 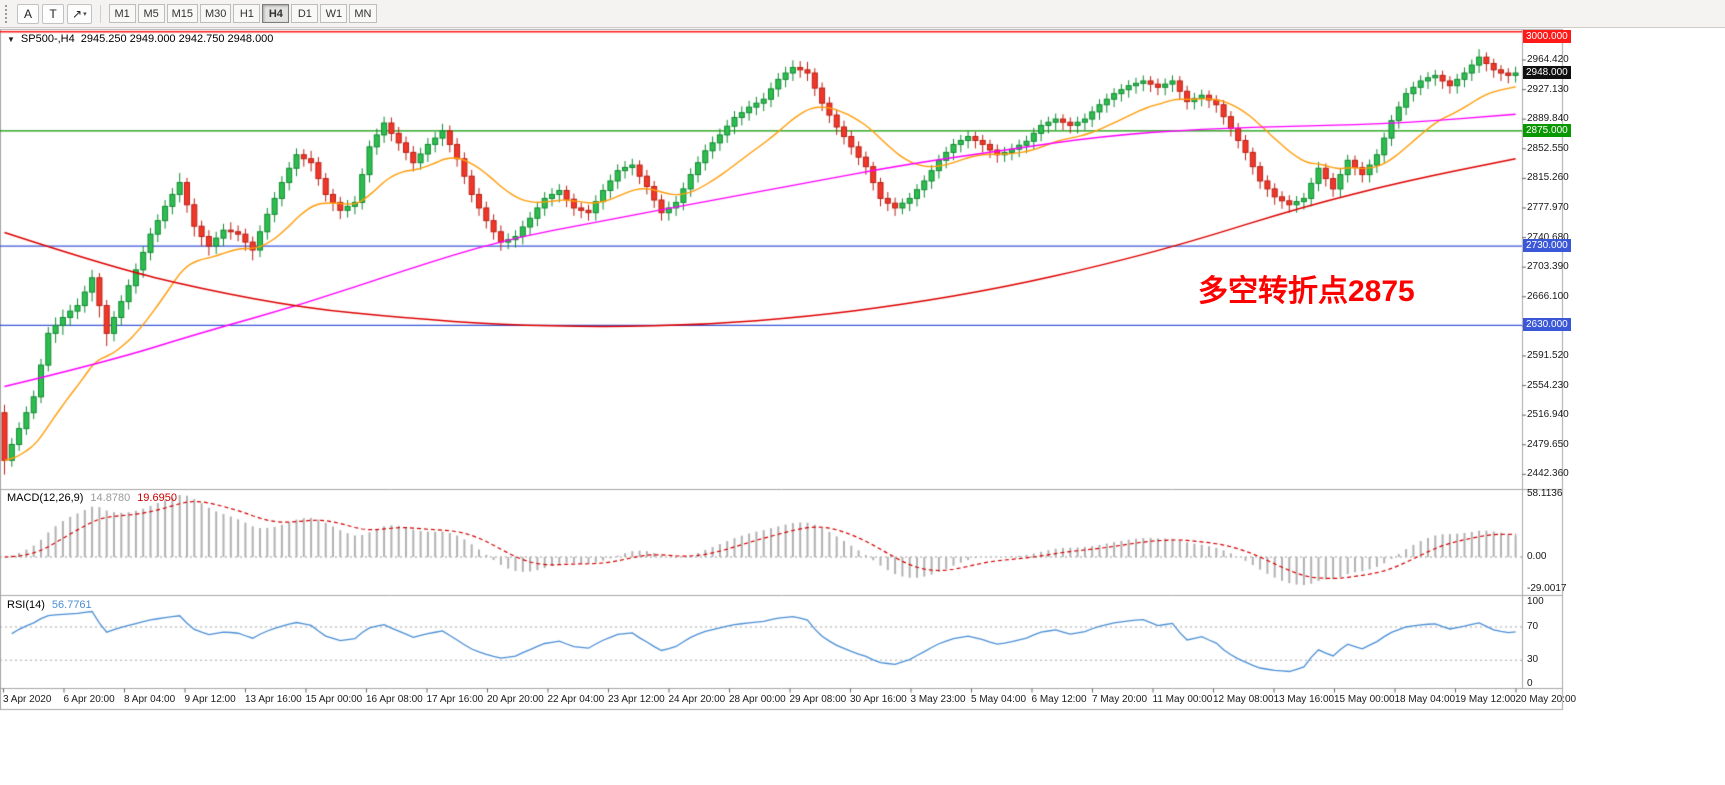 I want to click on time-axis-label: 12 May 08:00, so click(x=1243, y=699).